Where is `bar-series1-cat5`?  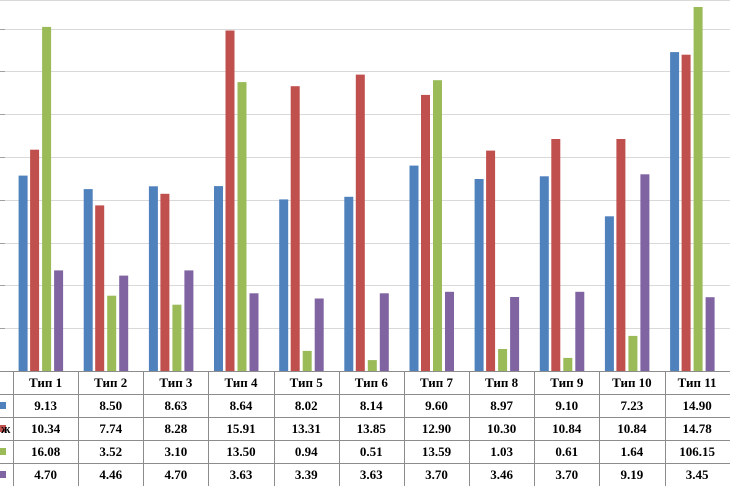
bar-series1-cat5 is located at coordinates (284, 285).